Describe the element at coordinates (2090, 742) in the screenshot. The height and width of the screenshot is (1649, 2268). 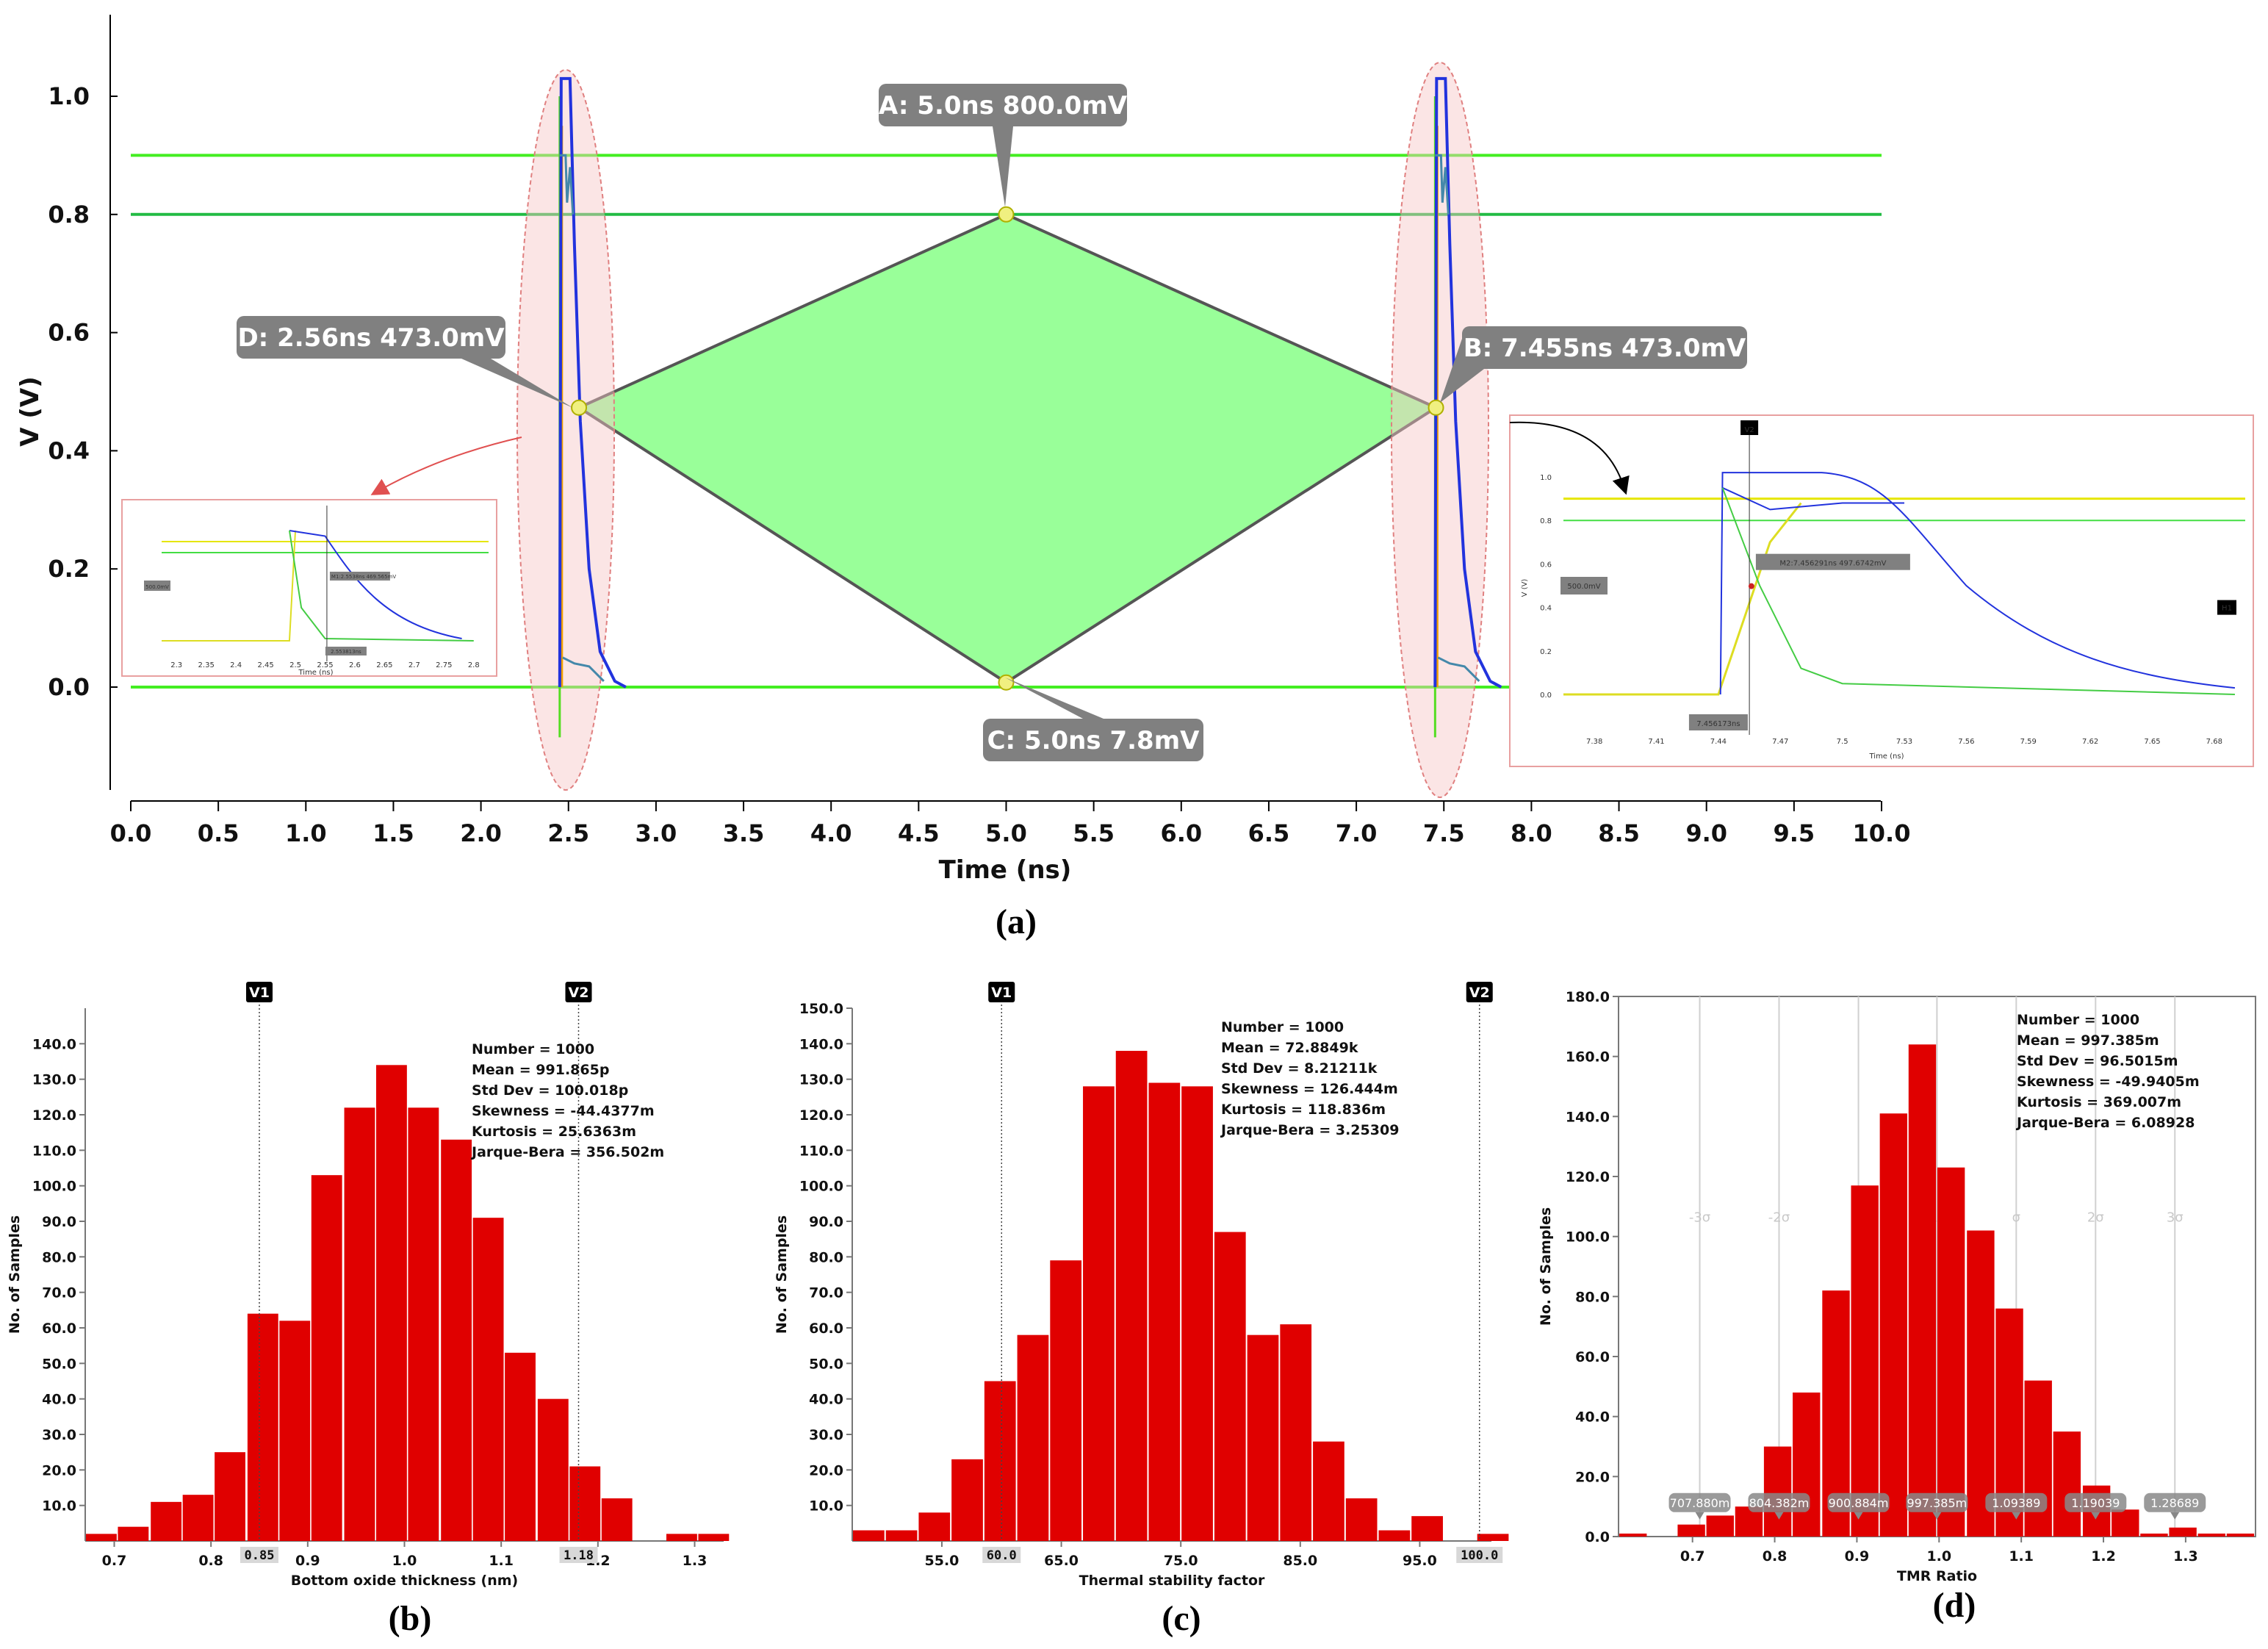
I see `inset-x-tick: 7.62` at that location.